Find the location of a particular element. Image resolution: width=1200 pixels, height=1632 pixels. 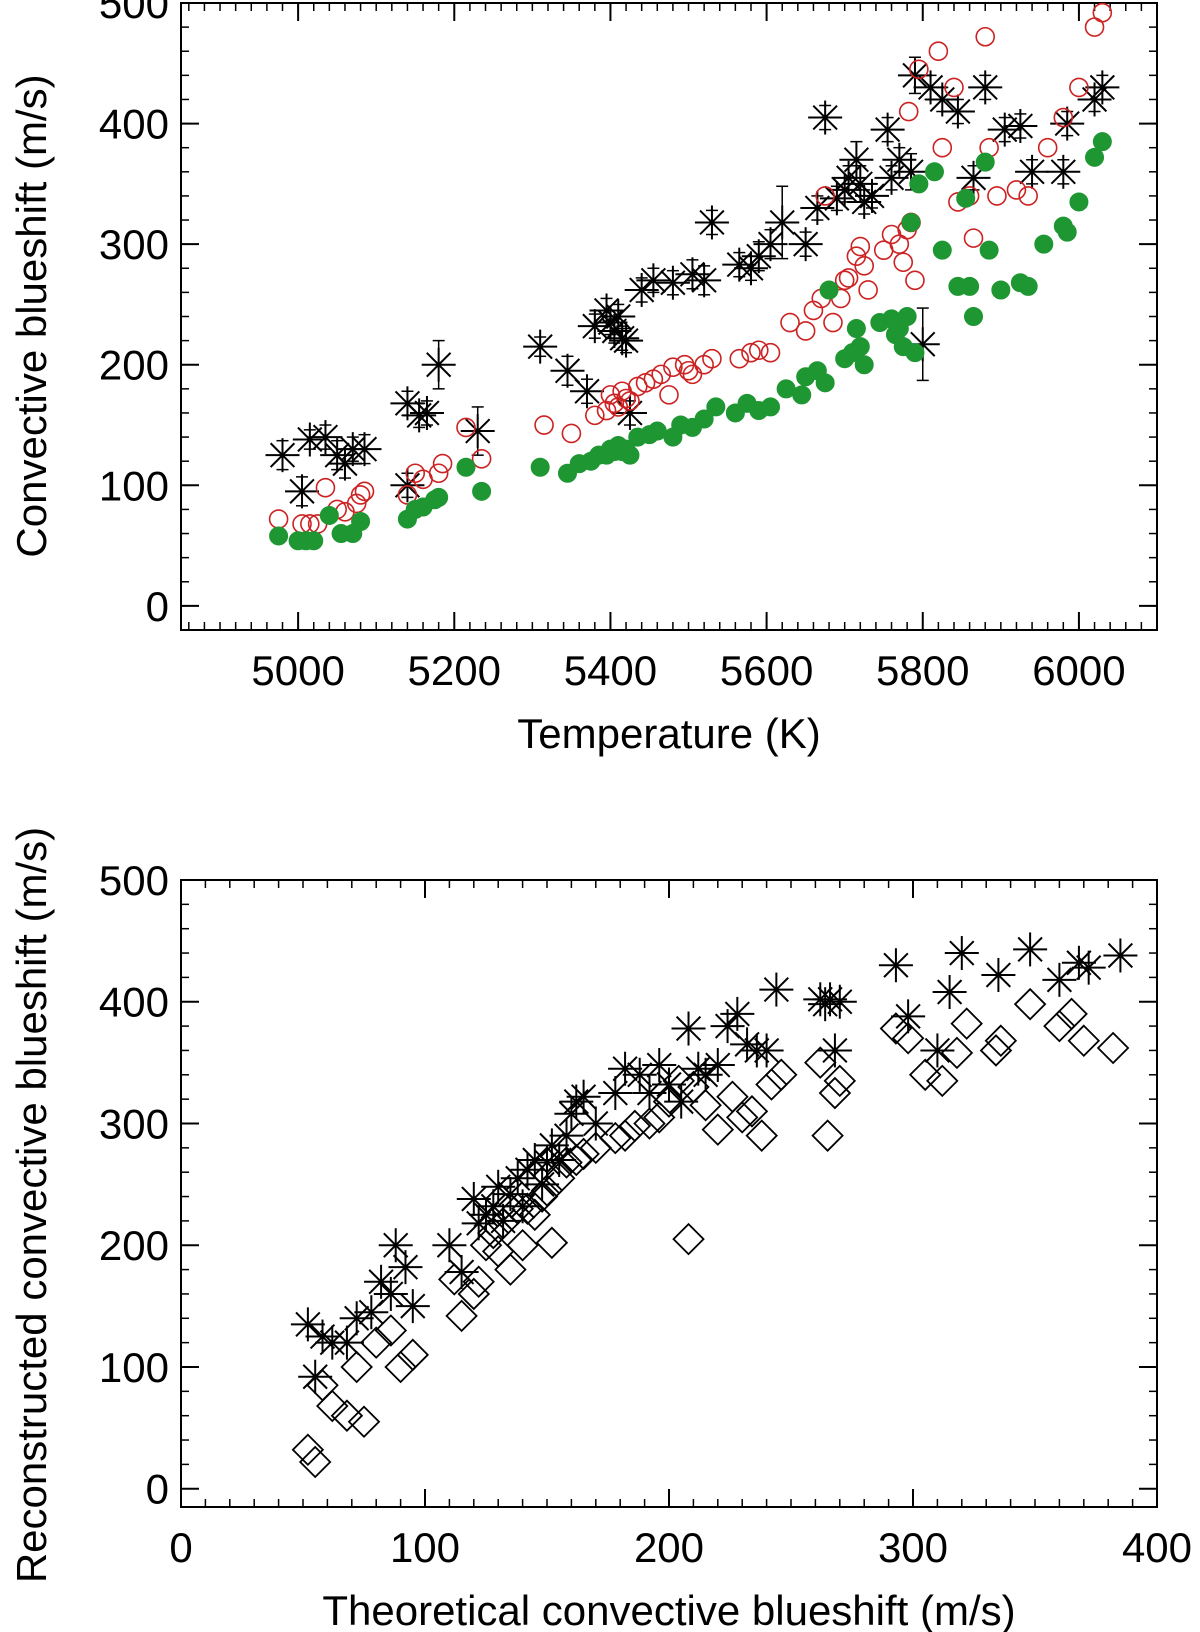

y-tick-label: 200 is located at coordinates (134, 365).